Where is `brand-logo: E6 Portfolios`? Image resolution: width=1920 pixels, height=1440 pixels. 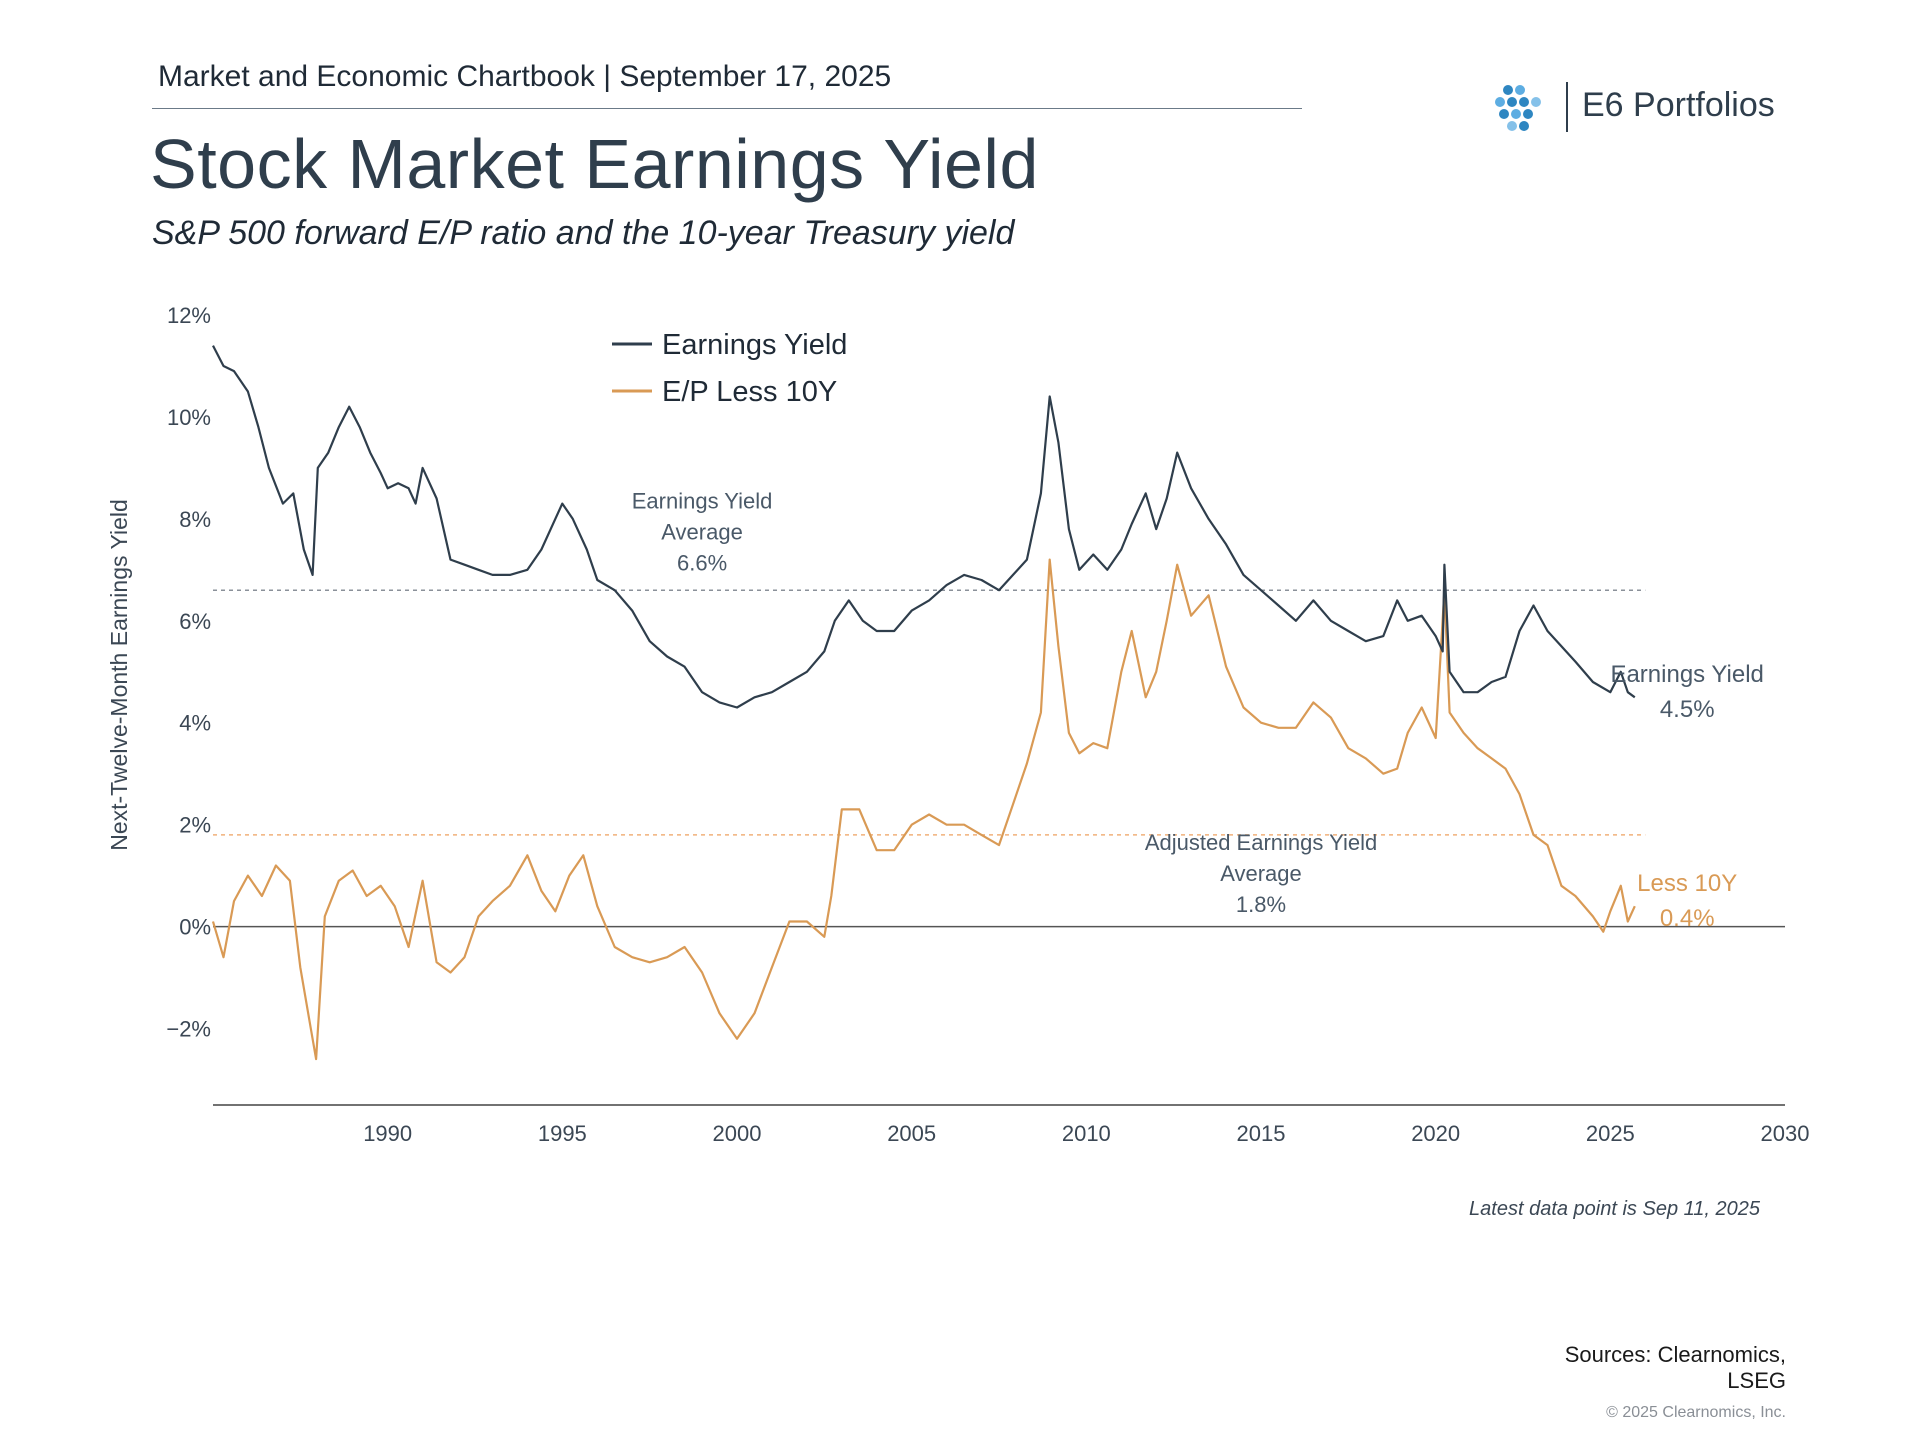
brand-logo: E6 Portfolios is located at coordinates (1640, 108).